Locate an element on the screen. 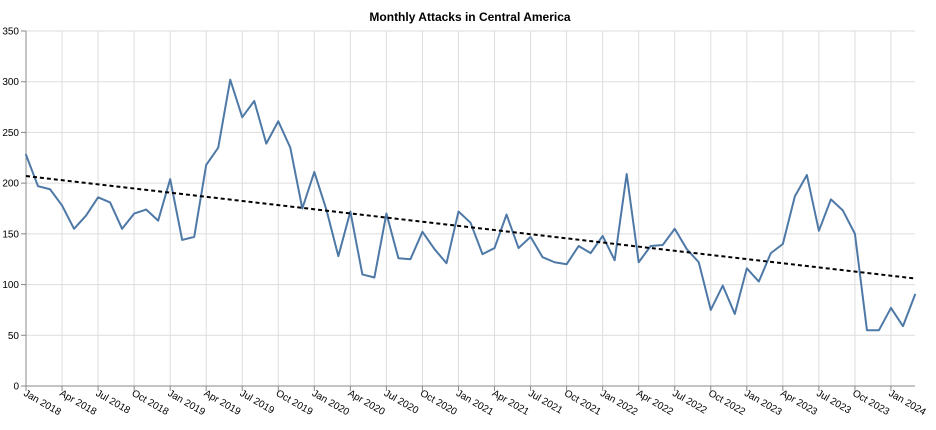 The height and width of the screenshot is (430, 936). x-tick-label: Jul 2020 is located at coordinates (401, 402).